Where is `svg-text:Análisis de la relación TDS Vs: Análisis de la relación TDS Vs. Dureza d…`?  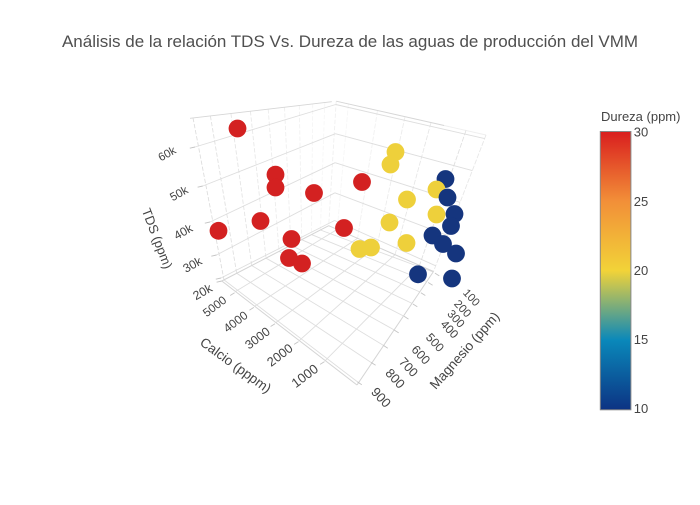
svg-text:Análisis de la relación TDS Vs: Análisis de la relación TDS Vs. Dureza d… is located at coordinates (350, 41).